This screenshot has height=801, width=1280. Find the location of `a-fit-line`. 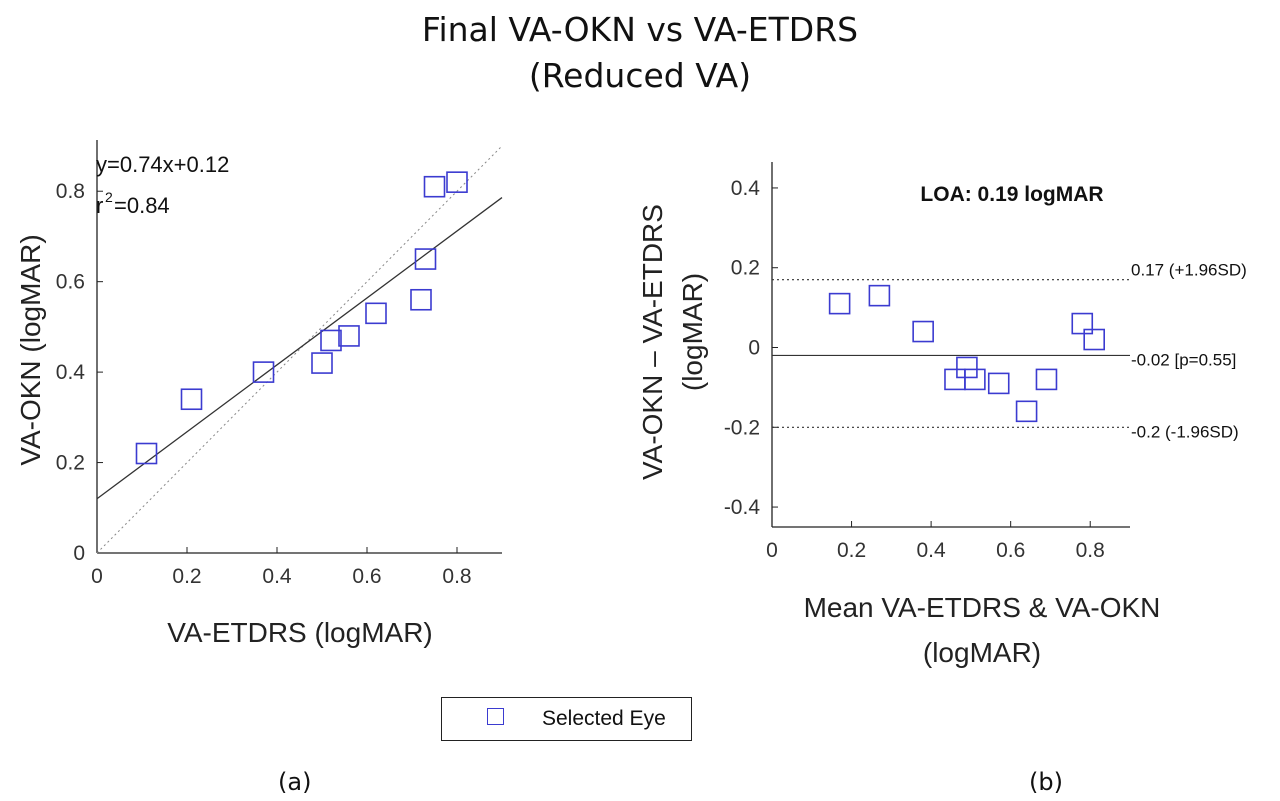

a-fit-line is located at coordinates (299, 348).